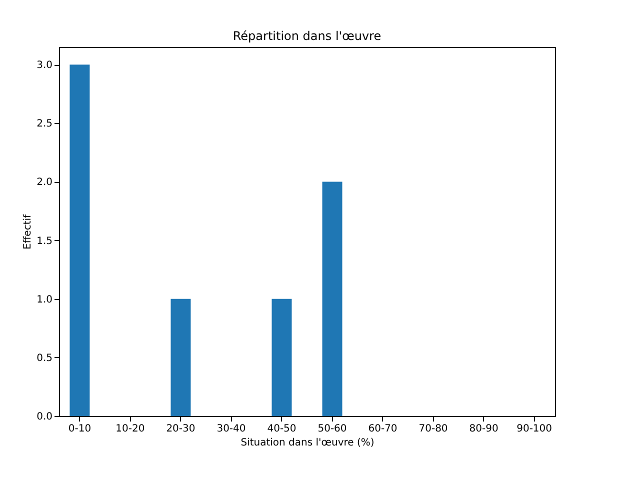 Image resolution: width=640 pixels, height=480 pixels. I want to click on y-axis-title: Effectif, so click(28, 232).